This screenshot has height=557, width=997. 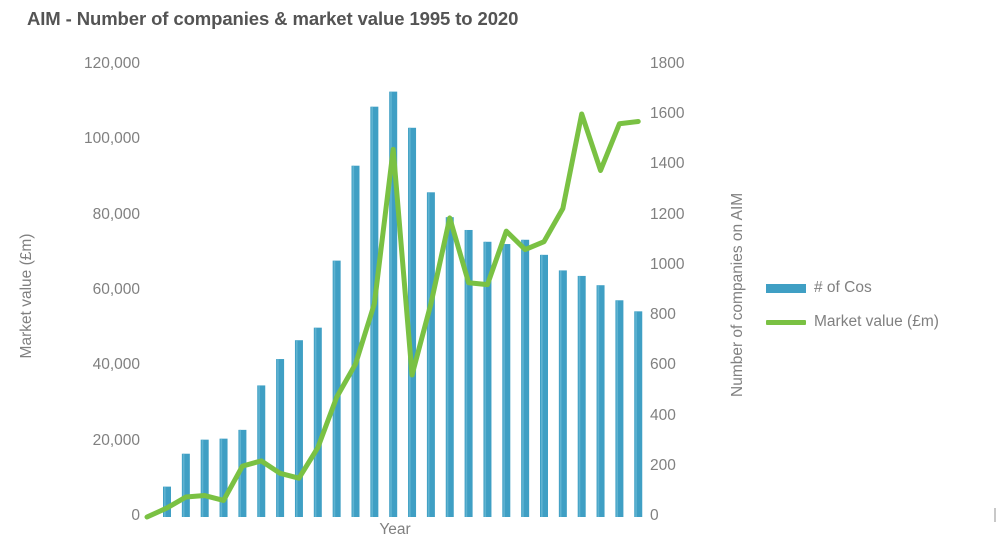 What do you see at coordinates (70, 278) in the screenshot?
I see `y-axis-left-ticks: 0 20,000 40,000 60,000 80,000 100,000 120,000` at bounding box center [70, 278].